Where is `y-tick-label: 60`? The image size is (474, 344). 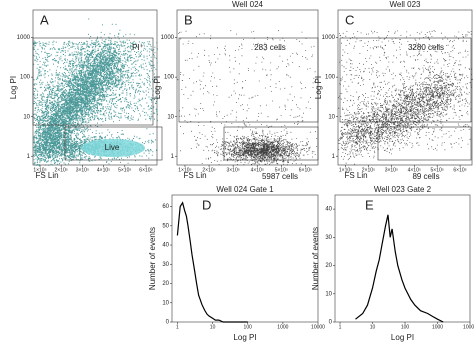 y-tick-label: 60 is located at coordinates (165, 207).